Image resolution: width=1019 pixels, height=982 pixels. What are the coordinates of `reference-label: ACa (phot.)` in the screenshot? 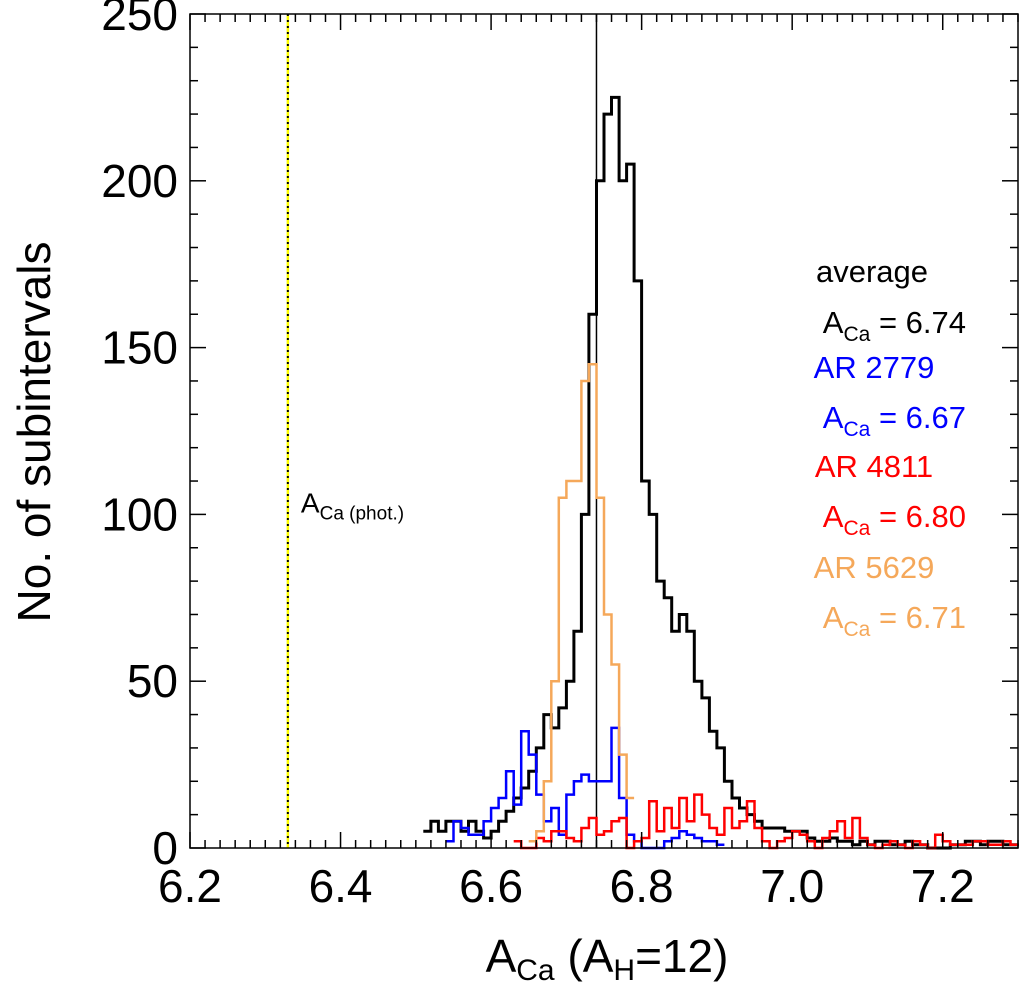 It's located at (352, 505).